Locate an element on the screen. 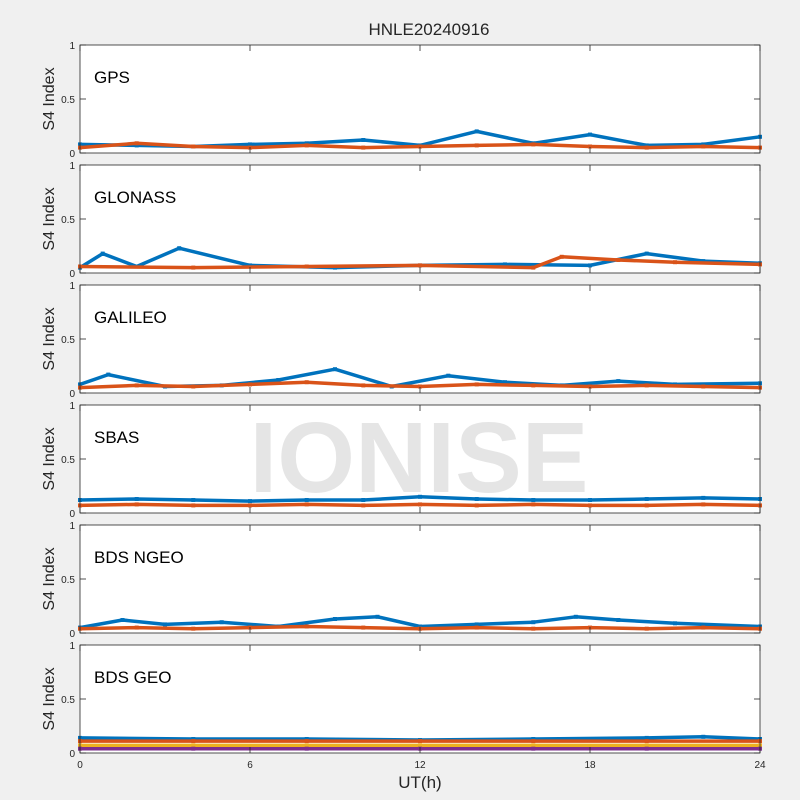 The width and height of the screenshot is (800, 800). panel-label: GLONASS is located at coordinates (135, 197).